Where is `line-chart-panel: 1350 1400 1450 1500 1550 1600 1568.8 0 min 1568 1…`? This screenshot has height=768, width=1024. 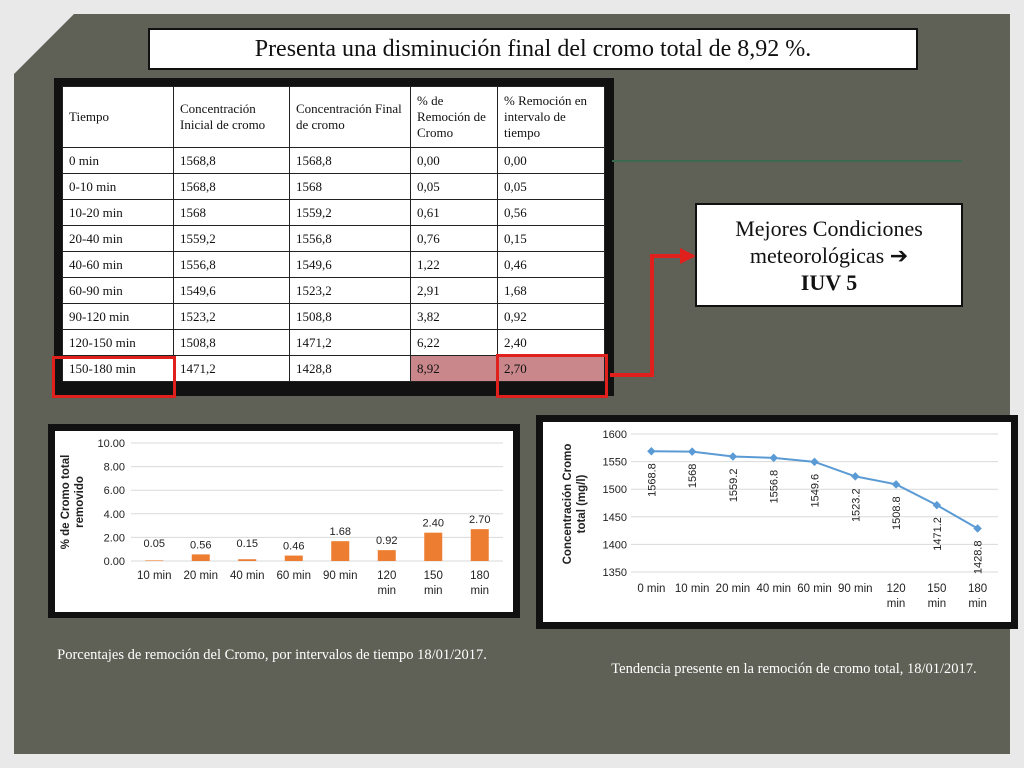 line-chart-panel: 1350 1400 1450 1500 1550 1600 1568.8 0 min 1568 1… is located at coordinates (777, 522).